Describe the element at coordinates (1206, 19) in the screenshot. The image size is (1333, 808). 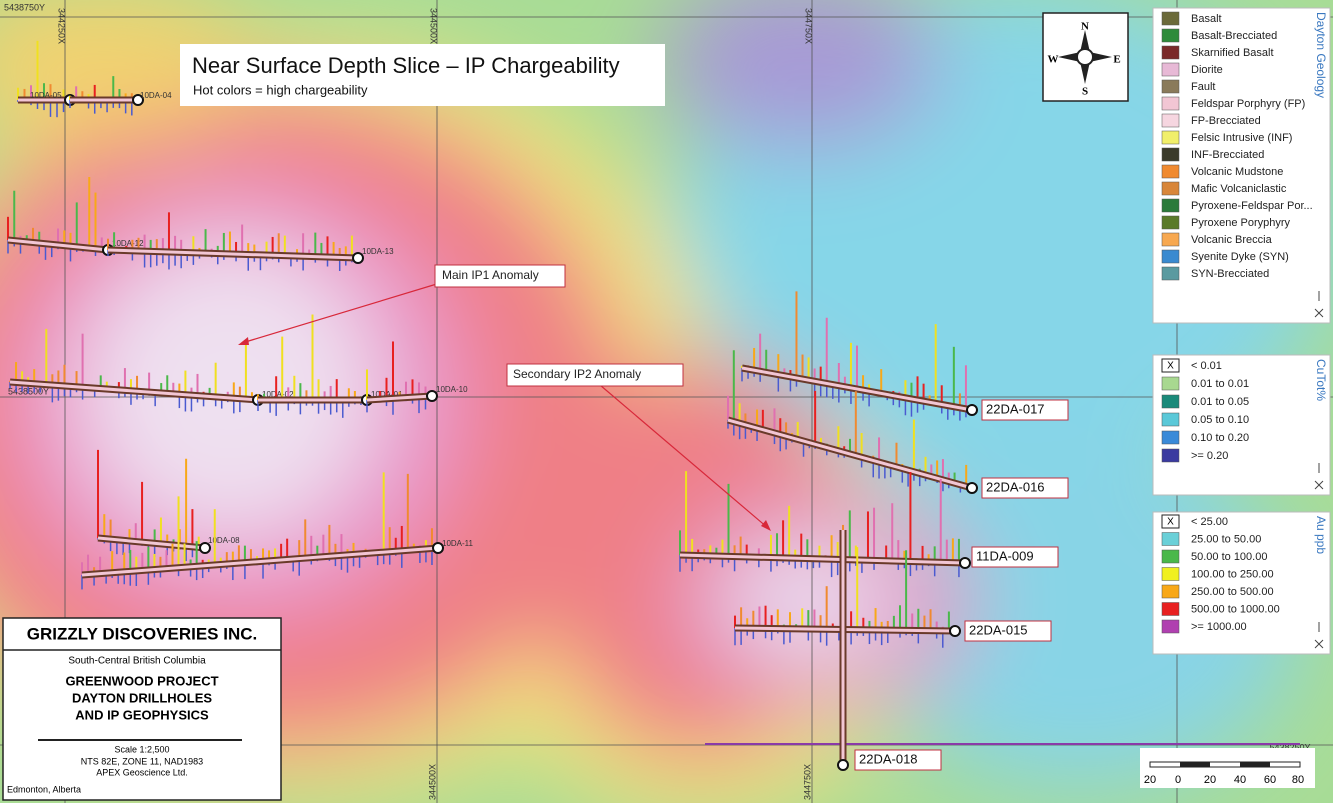
I see `legend-label: Basalt` at that location.